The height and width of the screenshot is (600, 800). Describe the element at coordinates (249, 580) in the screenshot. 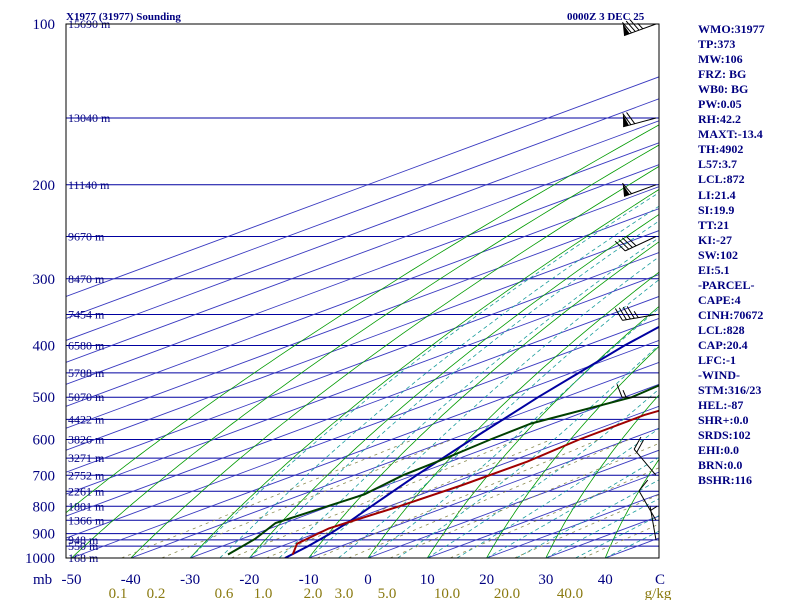

I see `temperature-tick-label: -20` at that location.